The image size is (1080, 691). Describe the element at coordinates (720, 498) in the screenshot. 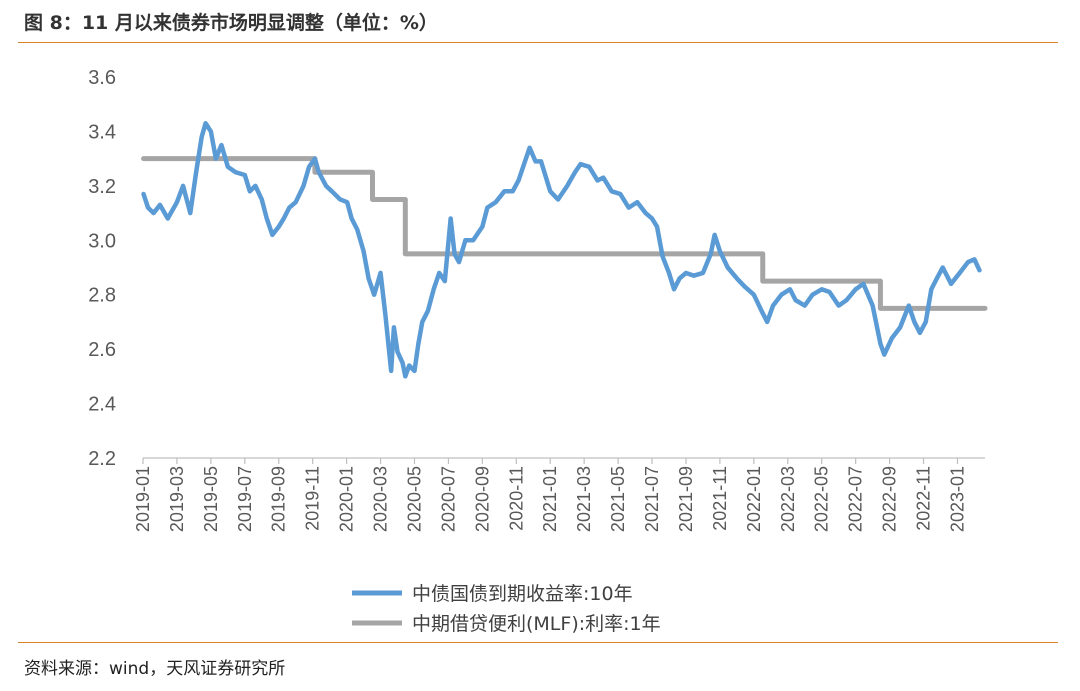

I see `x-tick-label: 2021-11` at that location.